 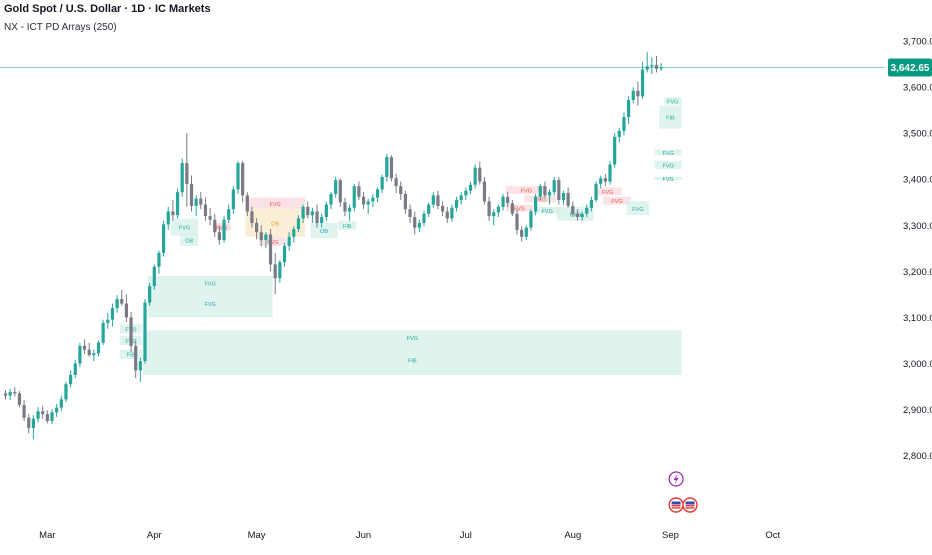 What do you see at coordinates (60, 27) in the screenshot?
I see `indicator-label: NX - ICT PD Arrays (250)` at bounding box center [60, 27].